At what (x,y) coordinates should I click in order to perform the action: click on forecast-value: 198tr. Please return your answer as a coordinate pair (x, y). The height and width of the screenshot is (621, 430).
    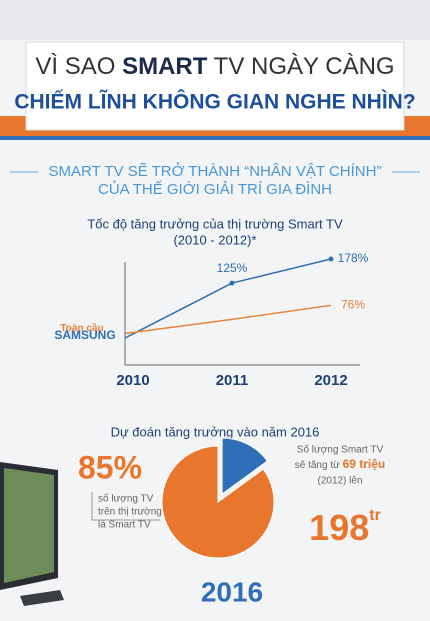
    Looking at the image, I should click on (345, 527).